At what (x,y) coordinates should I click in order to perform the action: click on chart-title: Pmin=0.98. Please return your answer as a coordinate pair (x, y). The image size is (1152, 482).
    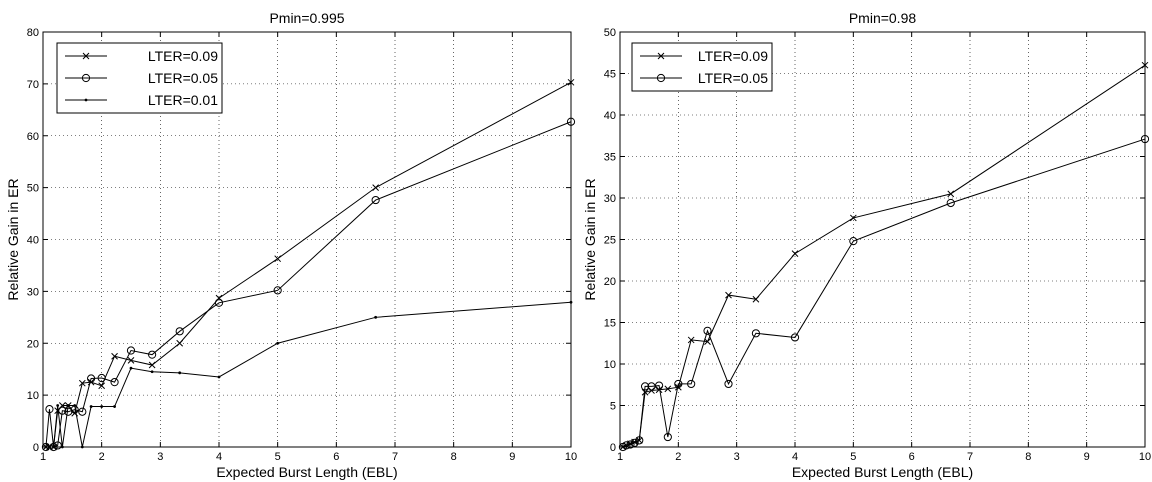
    Looking at the image, I should click on (883, 18).